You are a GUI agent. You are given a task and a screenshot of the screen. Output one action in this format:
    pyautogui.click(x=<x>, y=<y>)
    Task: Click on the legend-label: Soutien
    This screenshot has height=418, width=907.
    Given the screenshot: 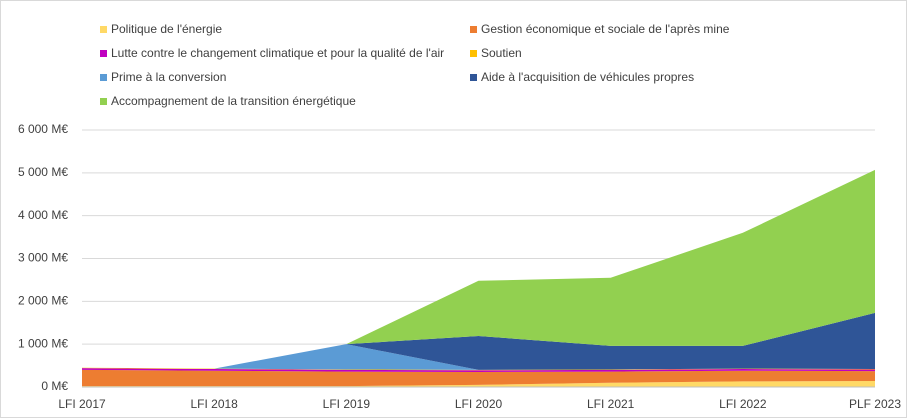 What is the action you would take?
    pyautogui.click(x=501, y=53)
    